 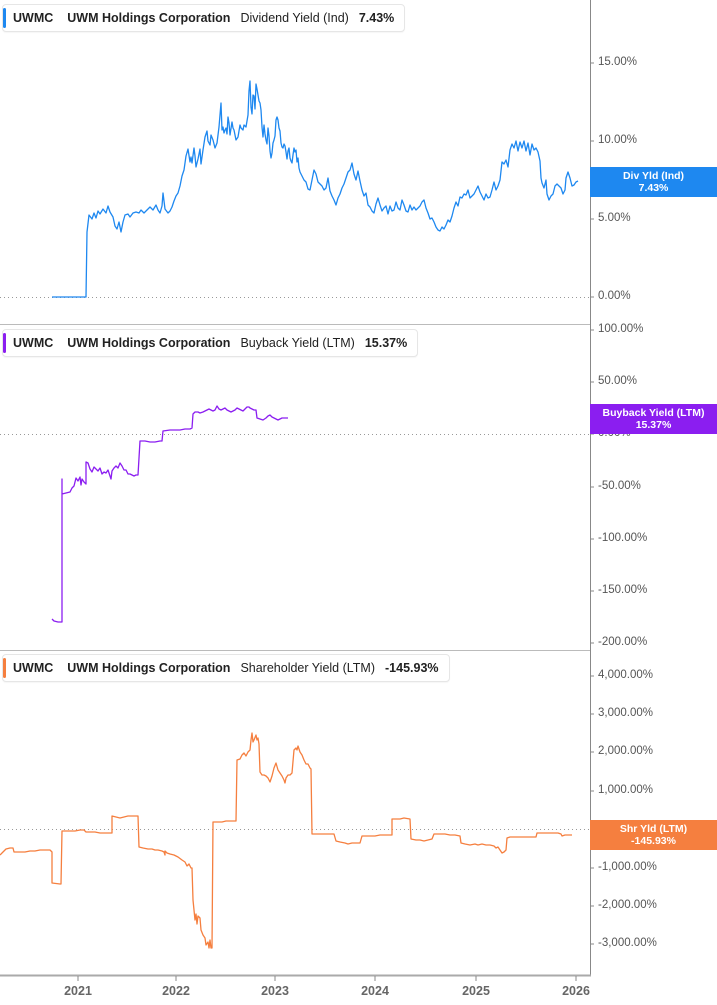 I want to click on legend-value: 7.43%, so click(x=376, y=18).